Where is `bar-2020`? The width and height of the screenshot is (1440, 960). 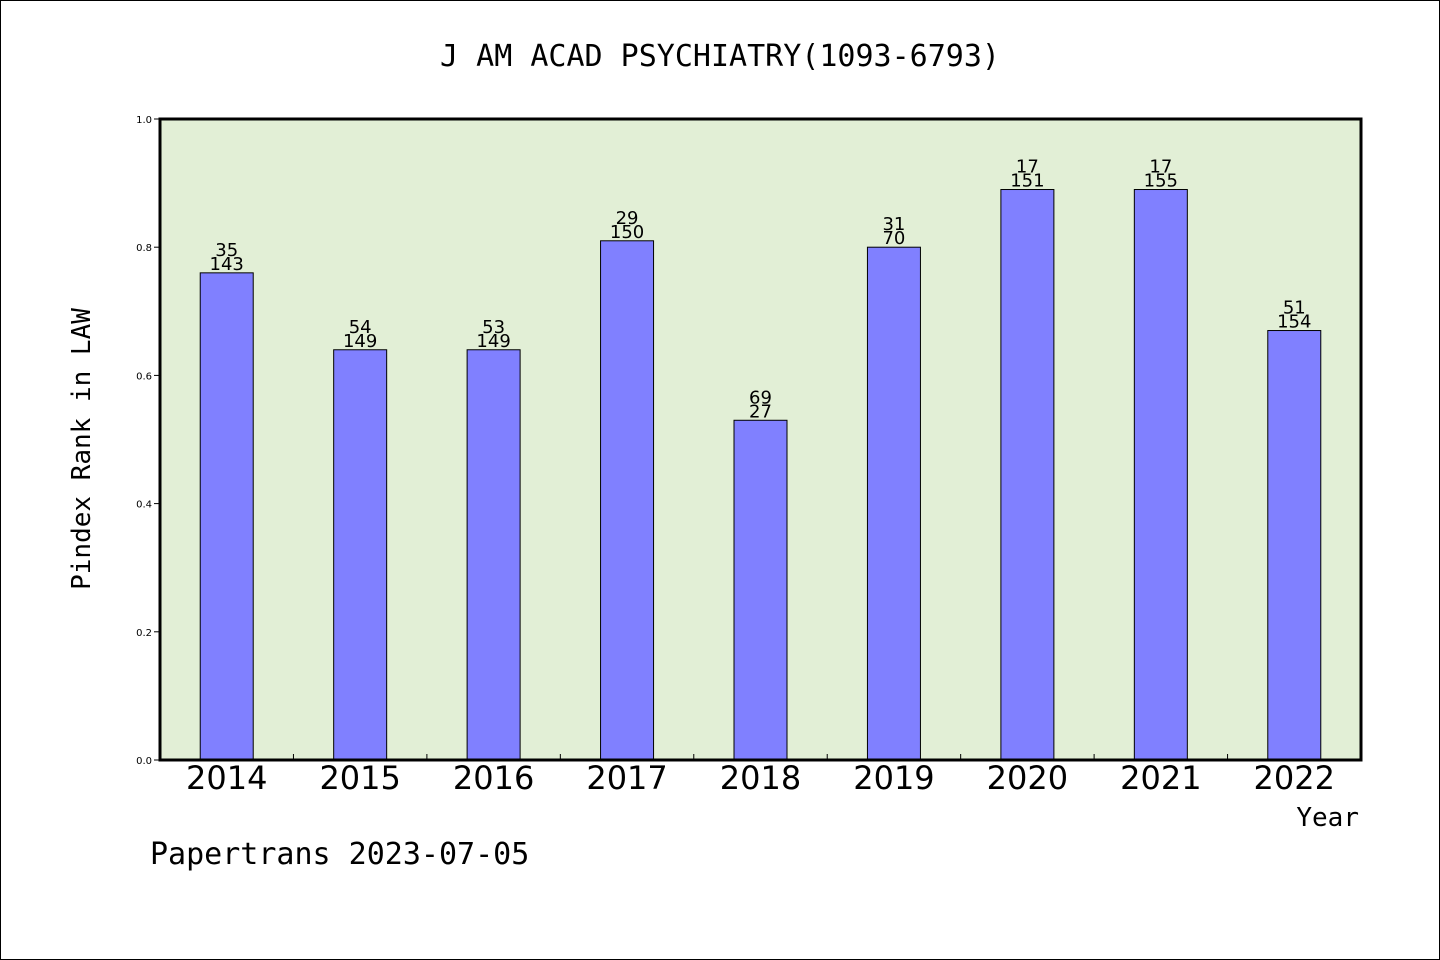
bar-2020 is located at coordinates (1027, 475).